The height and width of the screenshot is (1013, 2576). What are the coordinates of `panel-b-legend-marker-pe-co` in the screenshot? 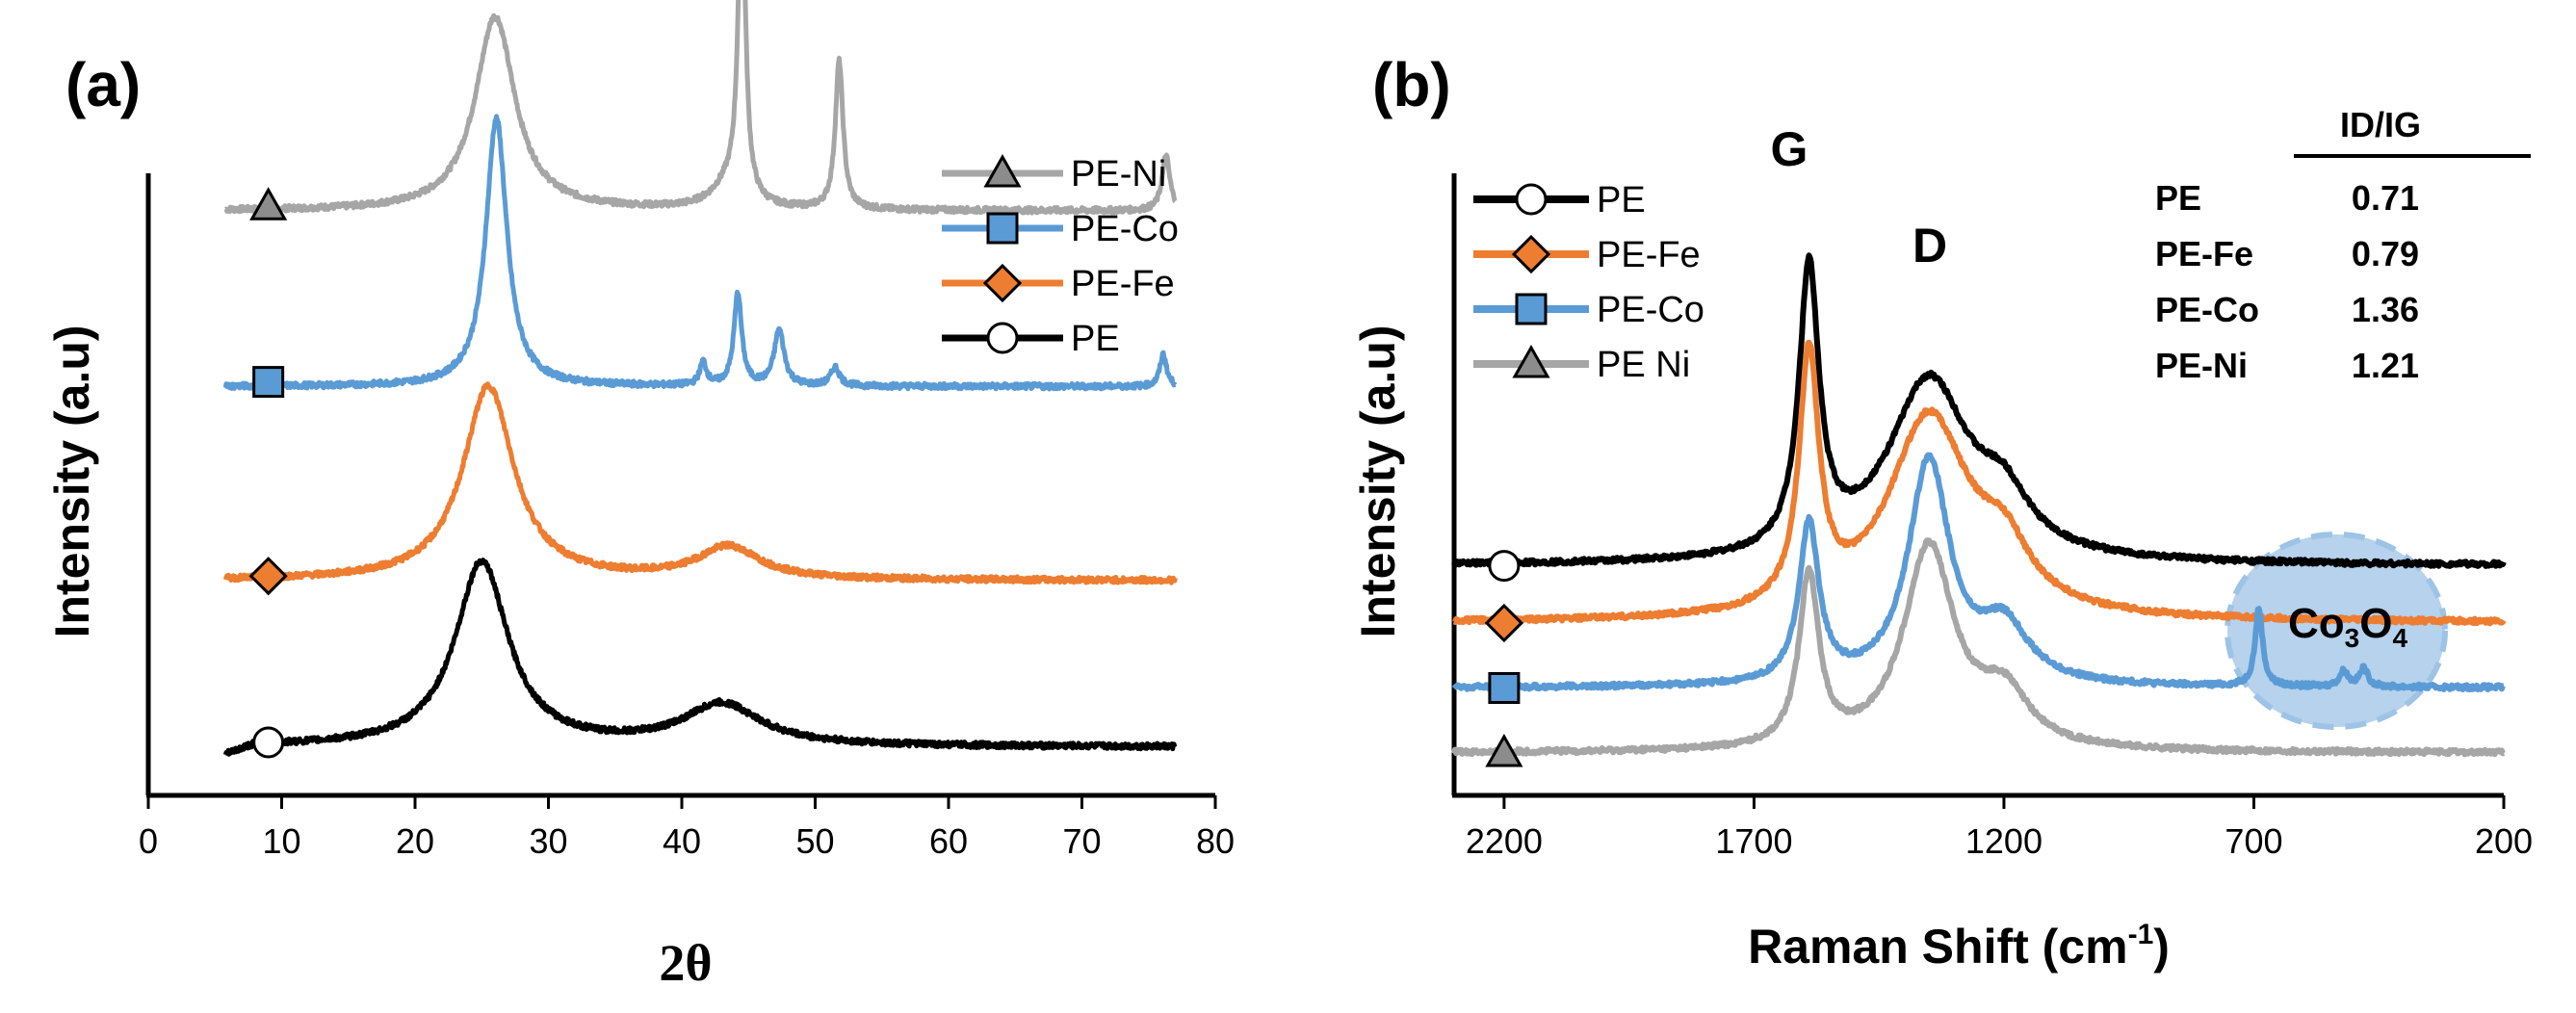 It's located at (1531, 309).